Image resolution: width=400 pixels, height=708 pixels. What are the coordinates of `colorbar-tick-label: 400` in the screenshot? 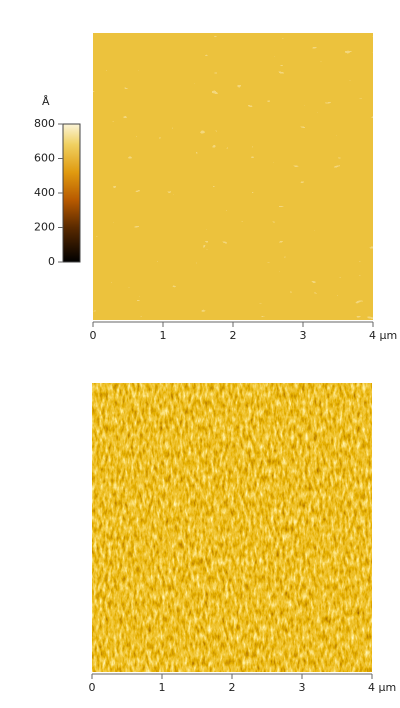 It's located at (44, 192).